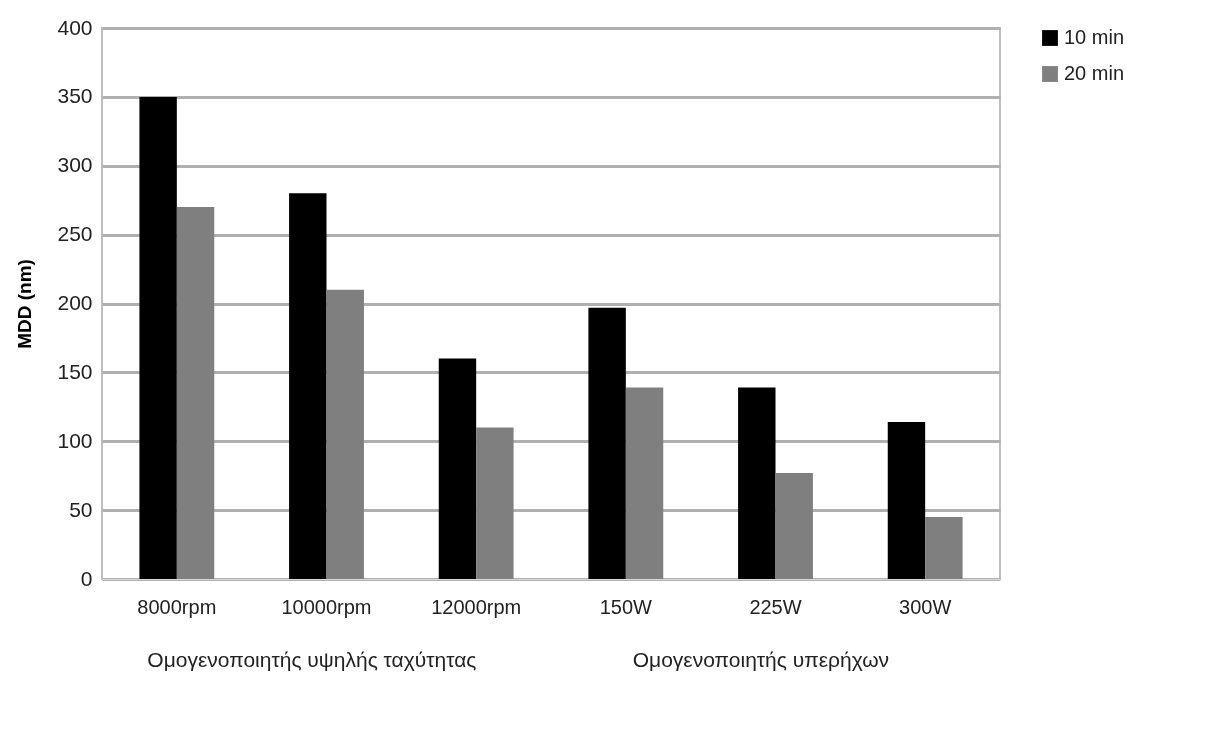 This screenshot has width=1208, height=747. Describe the element at coordinates (326, 606) in the screenshot. I see `x-tick-label: 10000rpm` at that location.